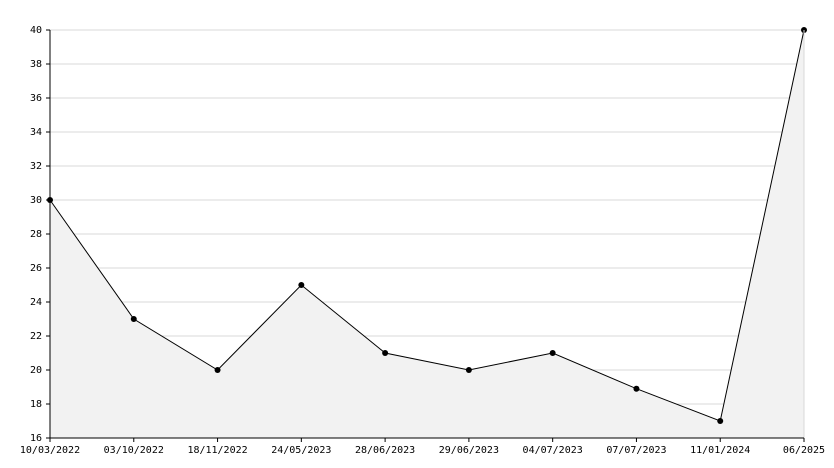 The height and width of the screenshot is (468, 834). What do you see at coordinates (36, 234) in the screenshot?
I see `y-tick-label: 28` at bounding box center [36, 234].